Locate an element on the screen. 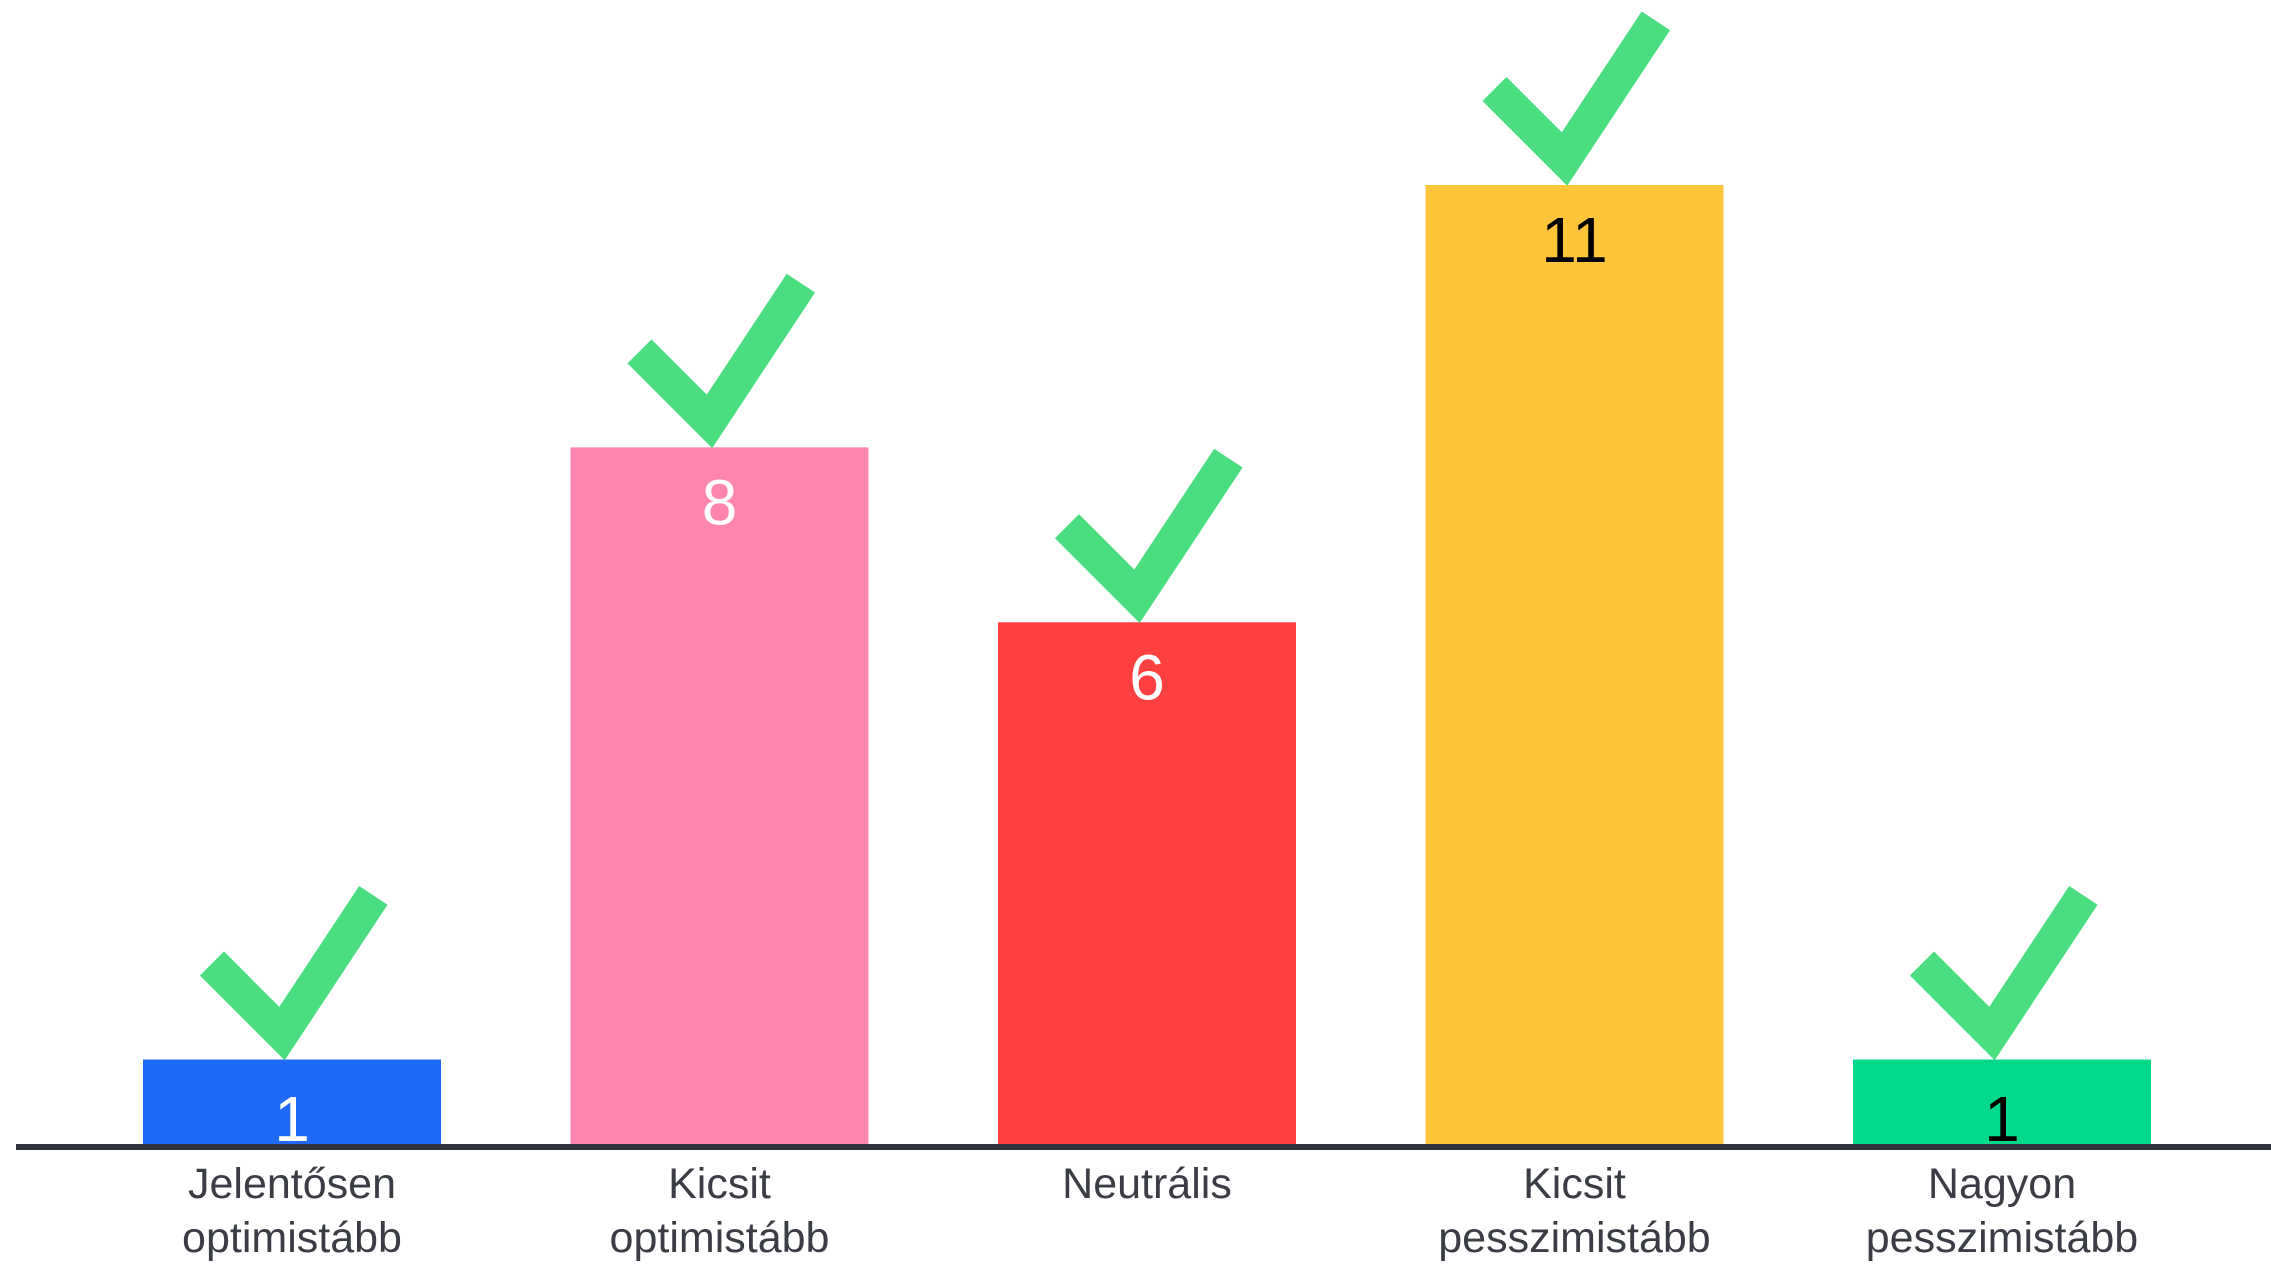  tick-label-line: Neutrális is located at coordinates (1147, 1184).